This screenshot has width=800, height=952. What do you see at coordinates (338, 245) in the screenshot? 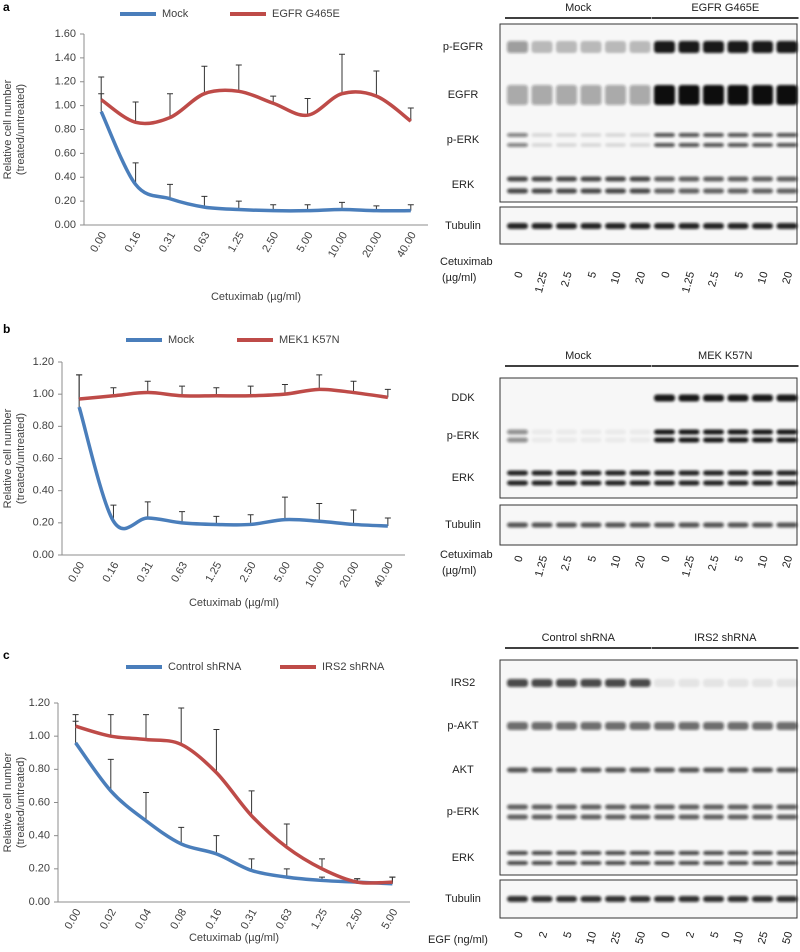
I see `x-tick-label: 10.00` at bounding box center [338, 245].